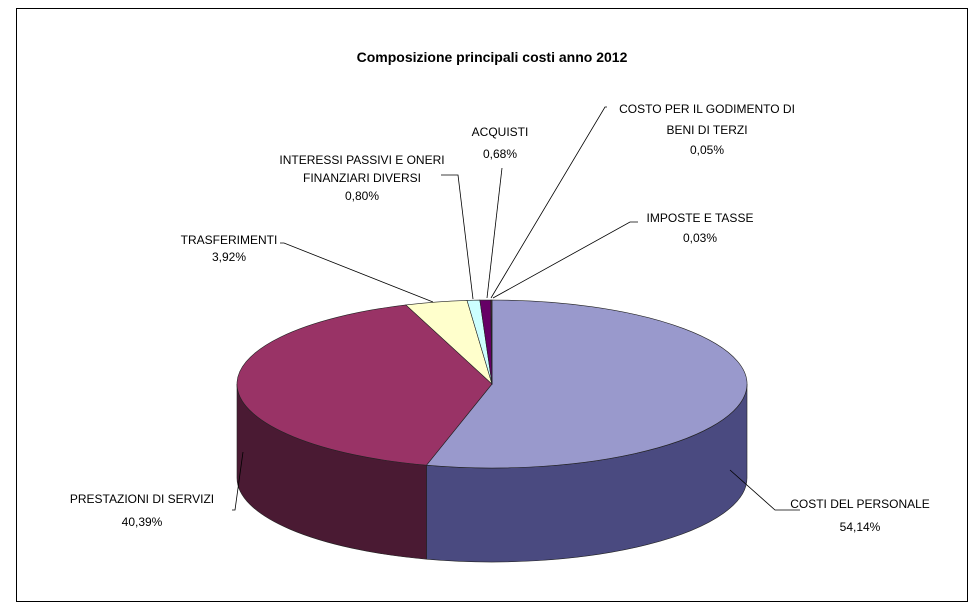  I want to click on slice-percent-acquisti: 0,68%, so click(500, 154).